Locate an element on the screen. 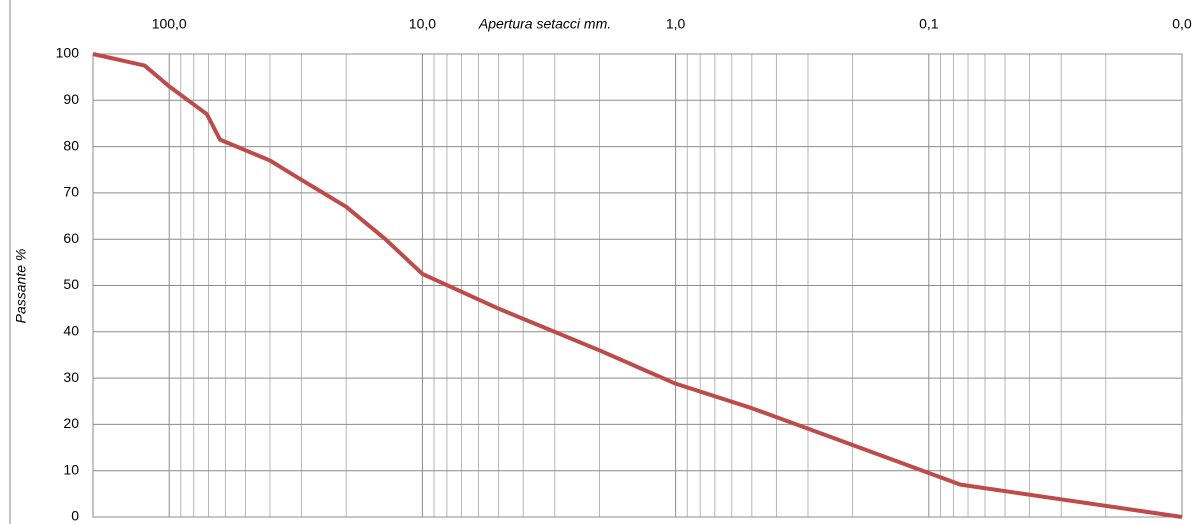 The width and height of the screenshot is (1204, 524). y-axis-title: Passante % is located at coordinates (21, 286).